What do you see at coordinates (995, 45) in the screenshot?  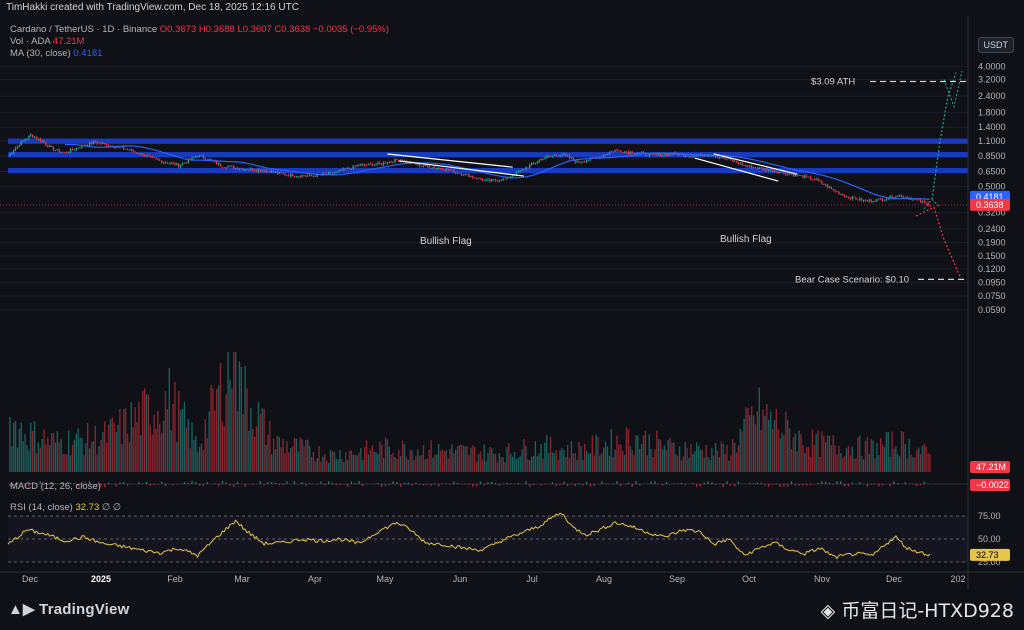 I see `currency-button: USDT` at bounding box center [995, 45].